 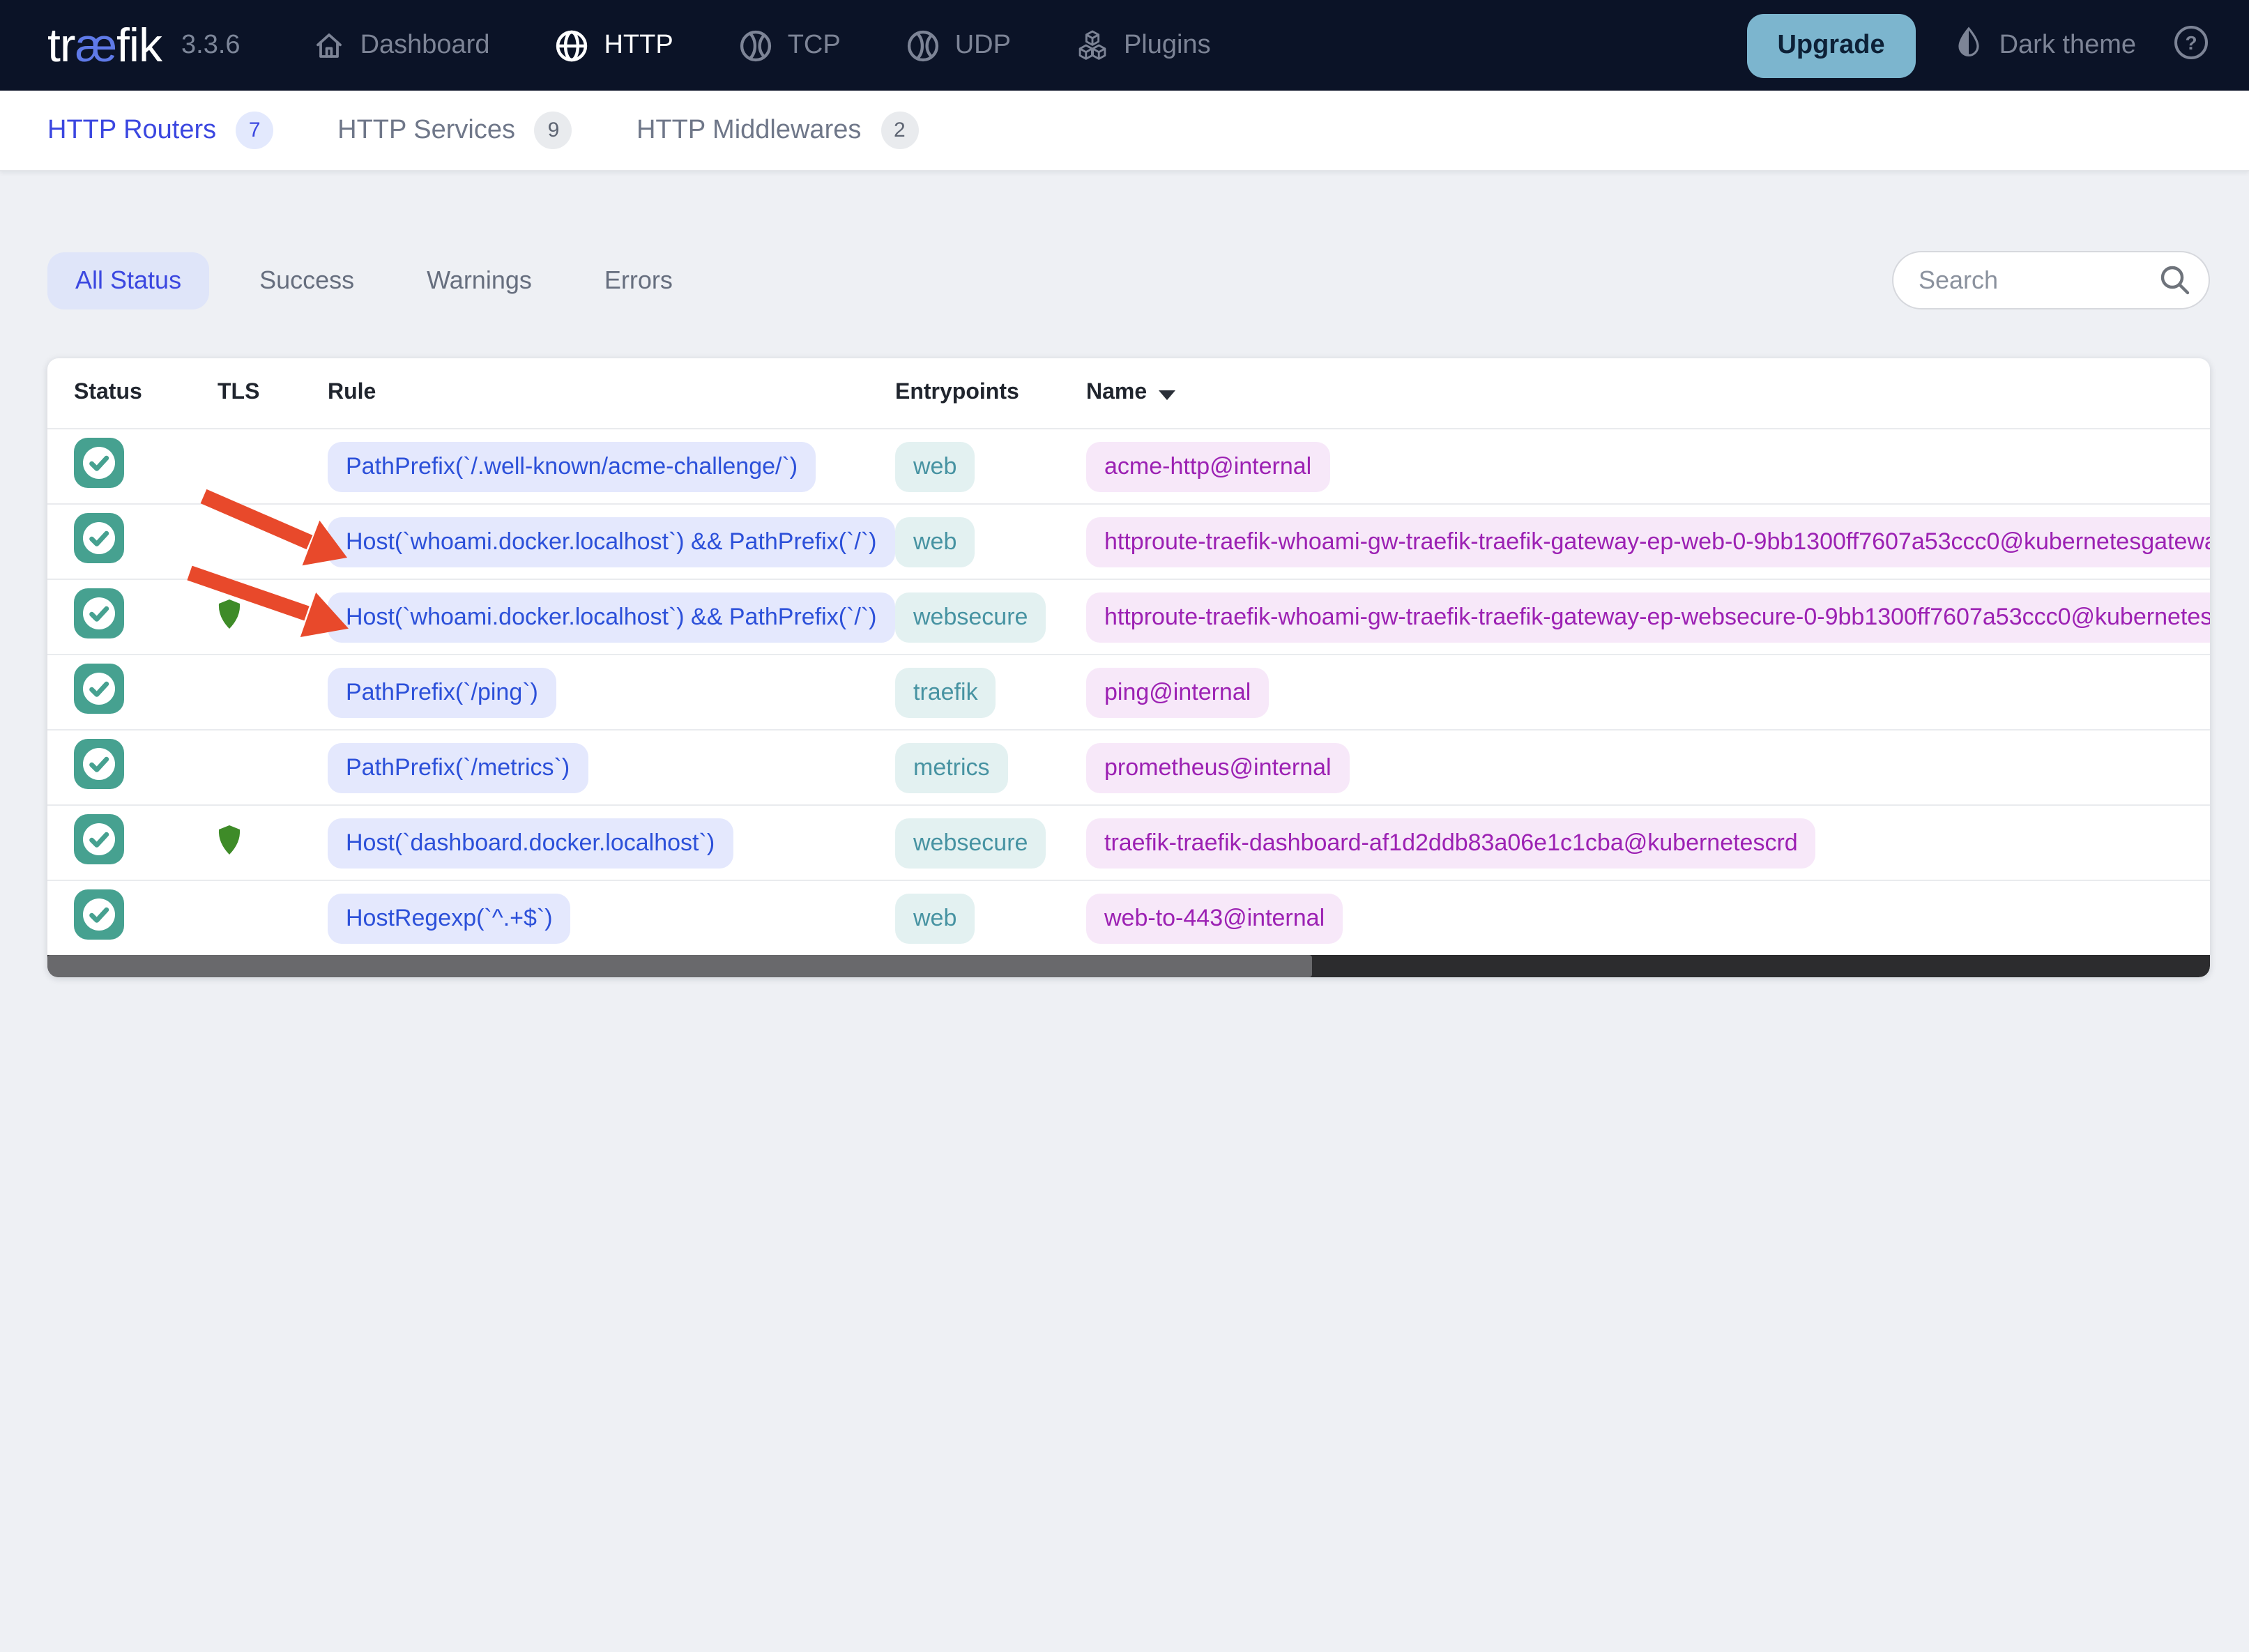 What do you see at coordinates (425, 44) in the screenshot?
I see `nav-item-label: Dashboard` at bounding box center [425, 44].